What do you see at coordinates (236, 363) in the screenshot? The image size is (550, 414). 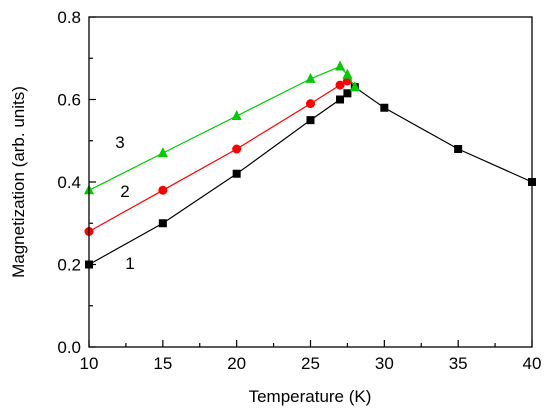 I see `x-tick-label: 20` at bounding box center [236, 363].